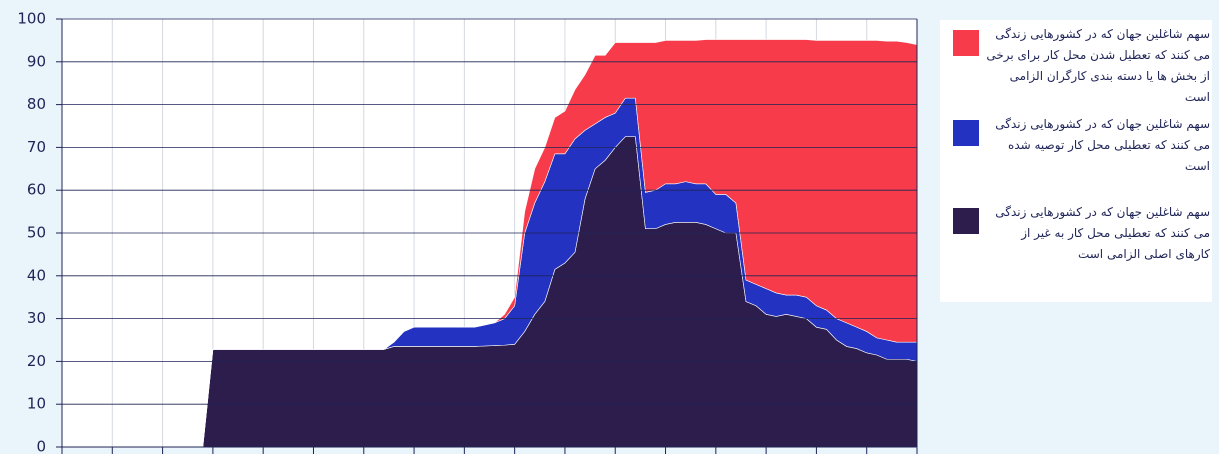  What do you see at coordinates (36, 318) in the screenshot?
I see `y-tick-label: 30` at bounding box center [36, 318].